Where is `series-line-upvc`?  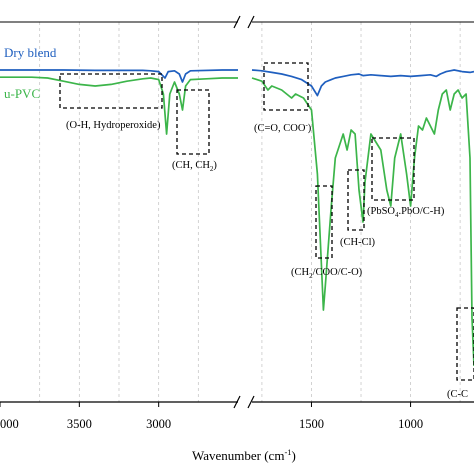
series-line-upvc is located at coordinates (119, 105).